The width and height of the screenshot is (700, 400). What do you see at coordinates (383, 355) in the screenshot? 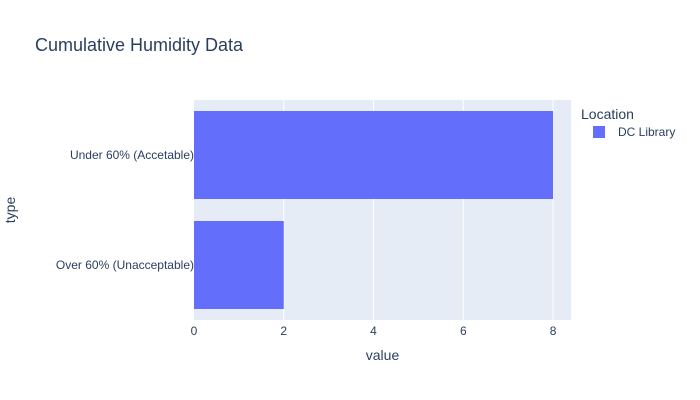
I see `x-axis-label: value` at bounding box center [383, 355].